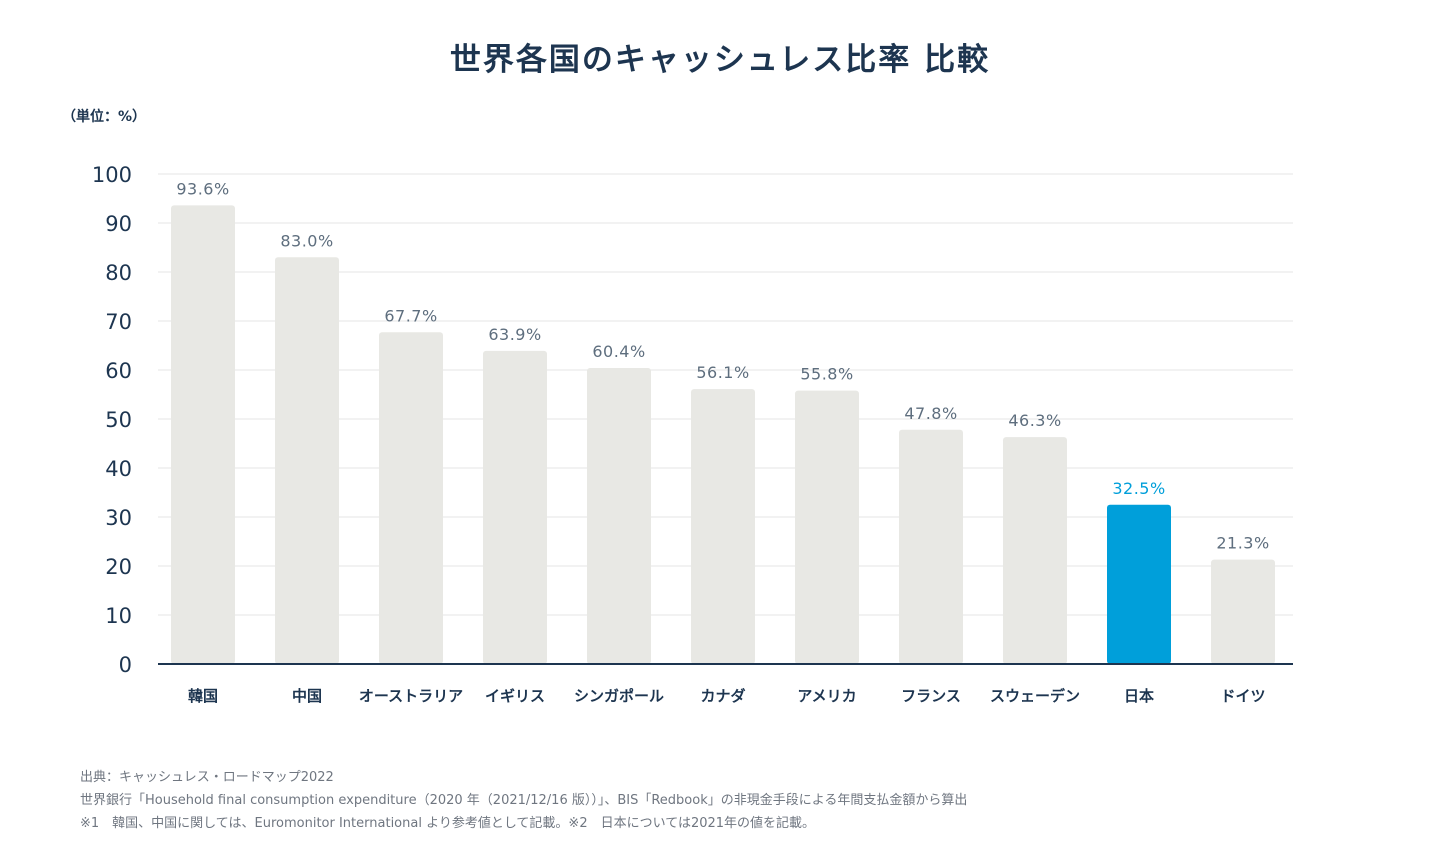 The image size is (1440, 864). What do you see at coordinates (118, 420) in the screenshot?
I see `y-tick-label: 50` at bounding box center [118, 420].